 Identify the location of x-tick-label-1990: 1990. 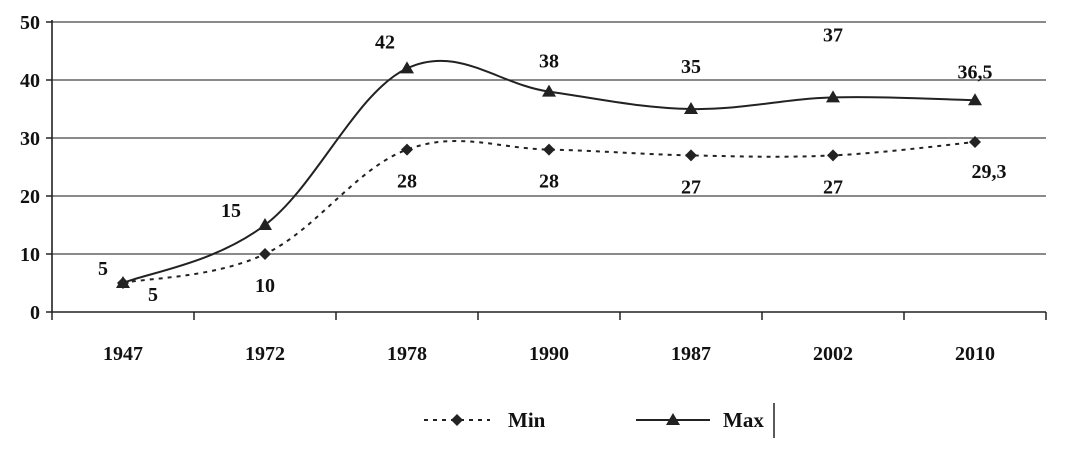
(549, 354).